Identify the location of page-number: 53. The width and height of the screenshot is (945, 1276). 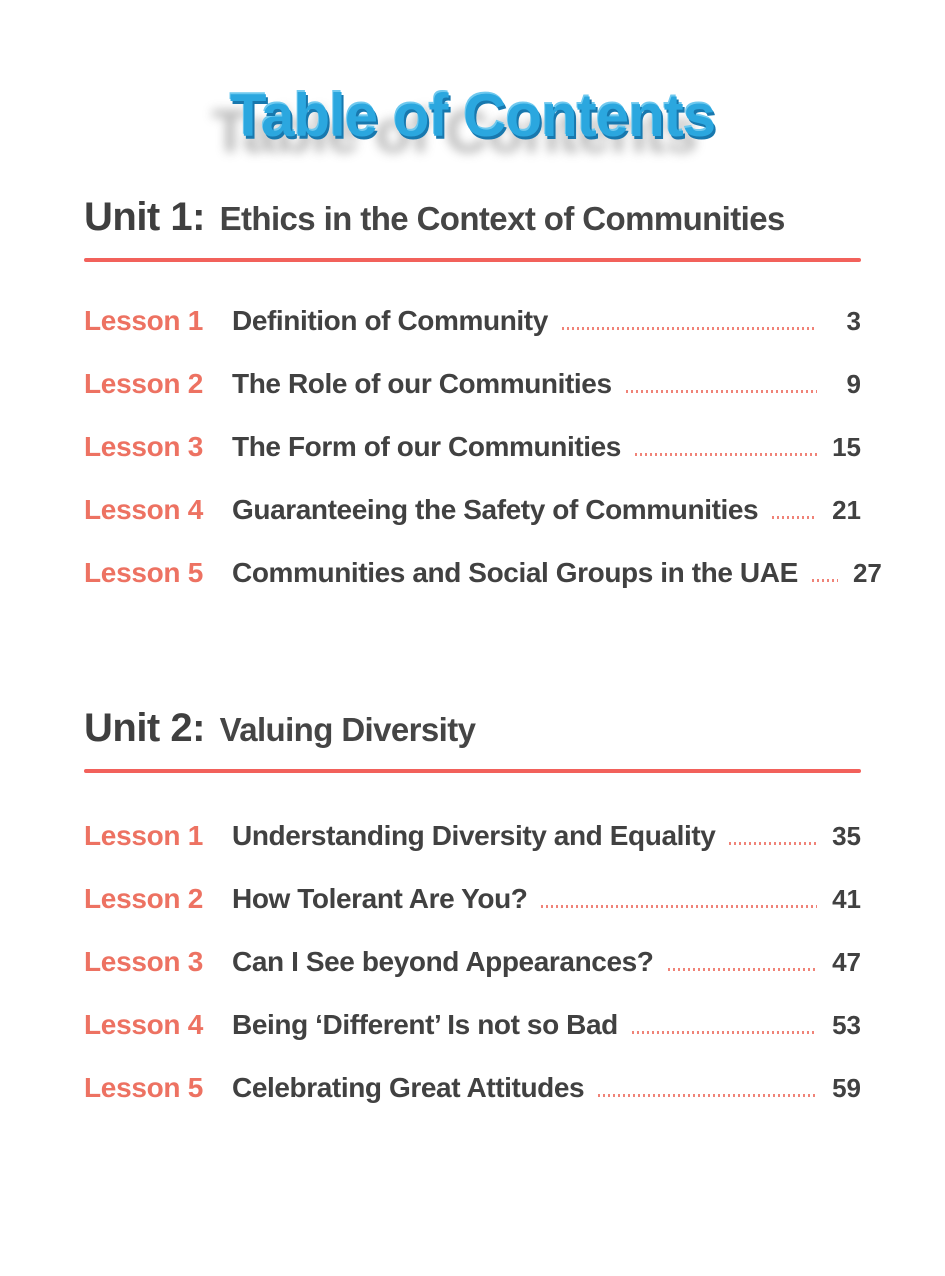
(846, 1025).